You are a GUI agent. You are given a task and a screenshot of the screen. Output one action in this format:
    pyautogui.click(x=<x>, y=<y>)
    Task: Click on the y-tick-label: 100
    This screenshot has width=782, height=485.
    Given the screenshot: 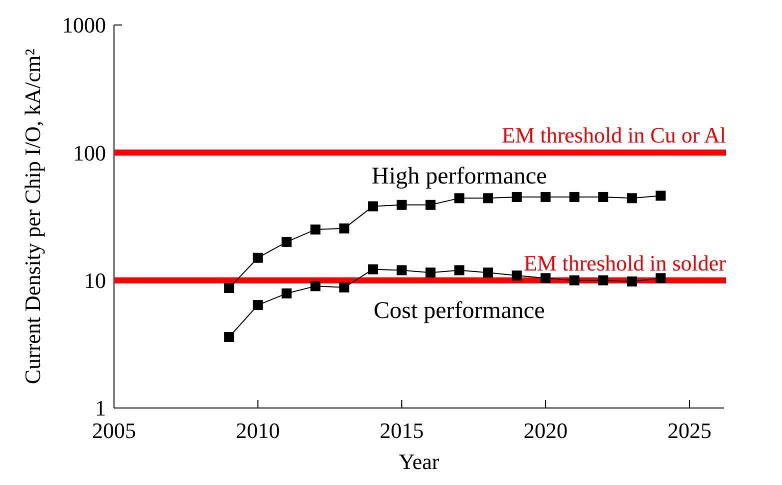 What is the action you would take?
    pyautogui.click(x=89, y=153)
    